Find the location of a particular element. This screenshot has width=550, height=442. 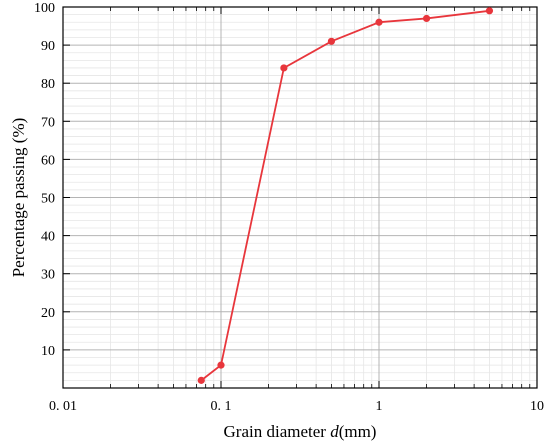

y-tick-label: 80 is located at coordinates (48, 84).